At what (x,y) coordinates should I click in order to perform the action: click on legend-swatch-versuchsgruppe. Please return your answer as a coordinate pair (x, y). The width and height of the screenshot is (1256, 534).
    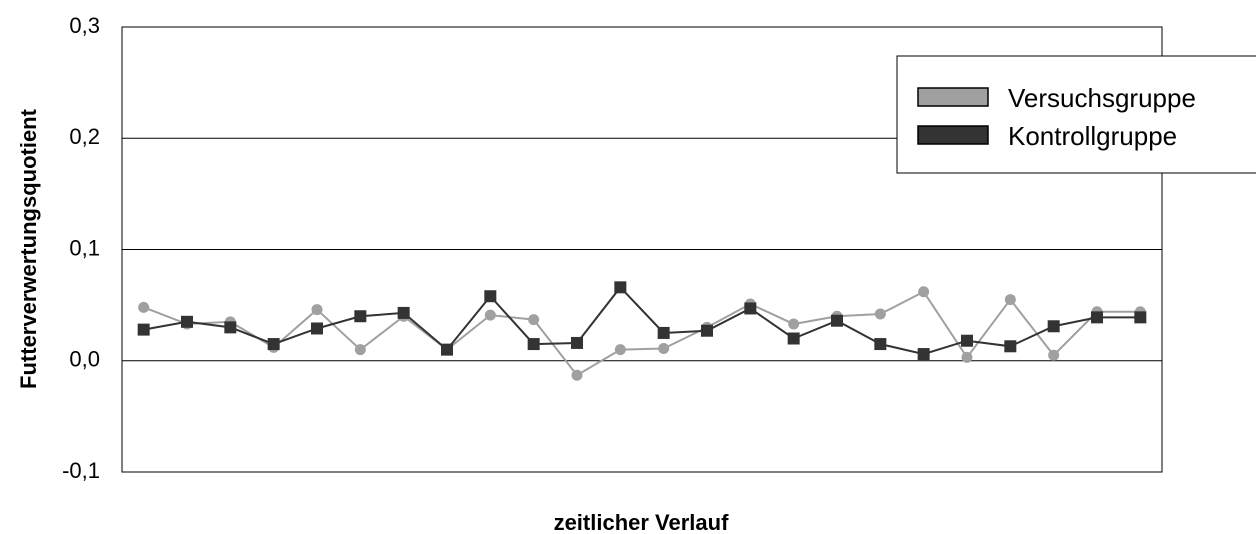
    Looking at the image, I should click on (953, 97).